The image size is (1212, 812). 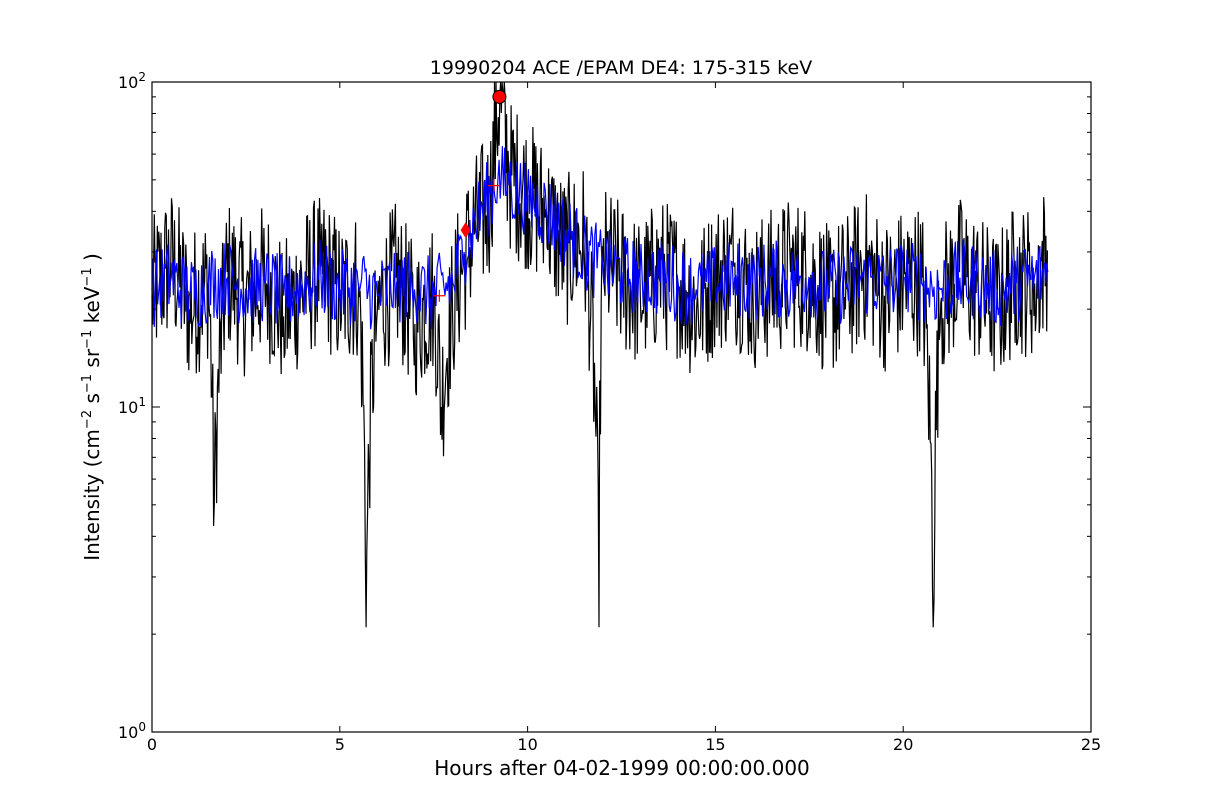 I want to click on y-tick-label: 10⁰, so click(x=132, y=731).